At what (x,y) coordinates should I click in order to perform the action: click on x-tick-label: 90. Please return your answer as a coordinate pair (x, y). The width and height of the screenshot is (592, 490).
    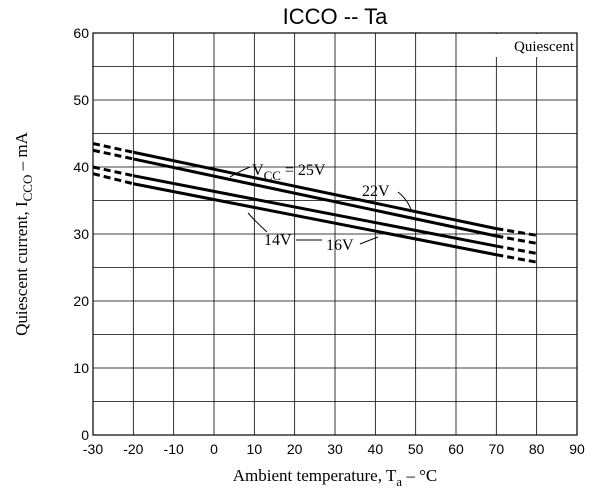
    Looking at the image, I should click on (577, 449).